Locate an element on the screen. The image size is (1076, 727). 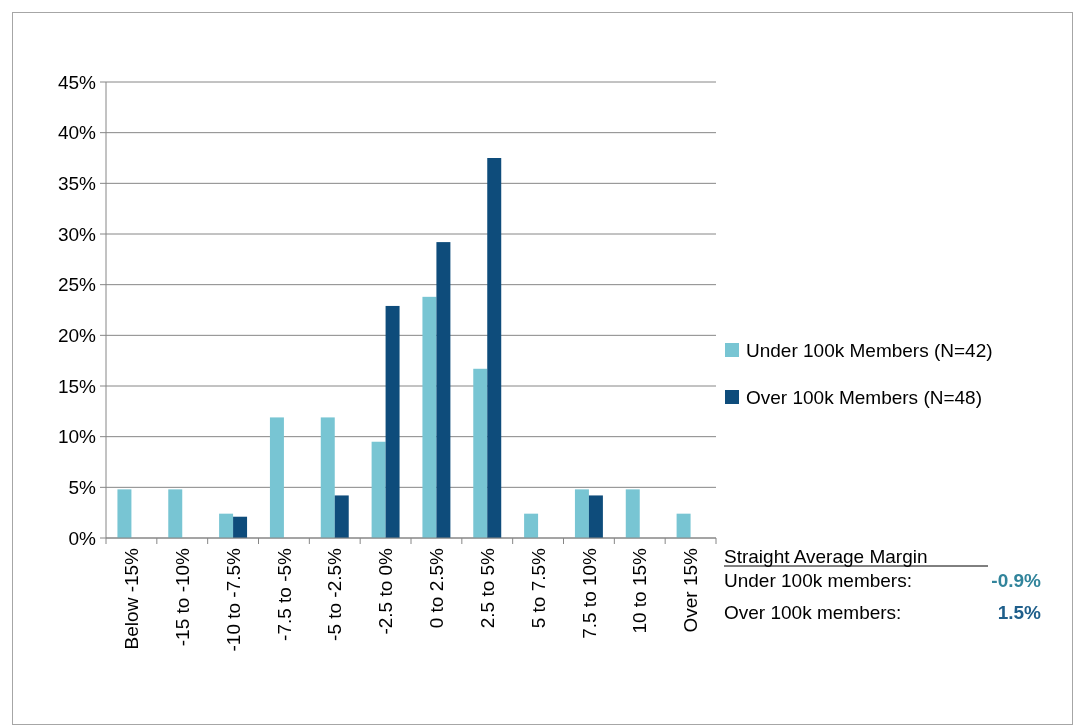
x-tick-label: Below -15% is located at coordinates (132, 598).